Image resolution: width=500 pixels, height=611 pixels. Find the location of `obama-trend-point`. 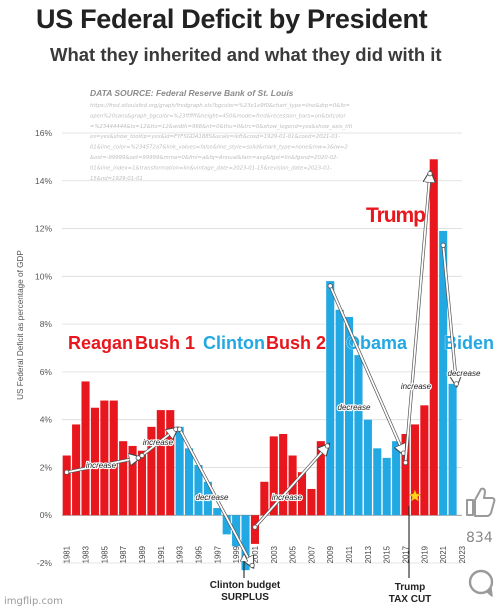

obama-trend-point is located at coordinates (330, 286).